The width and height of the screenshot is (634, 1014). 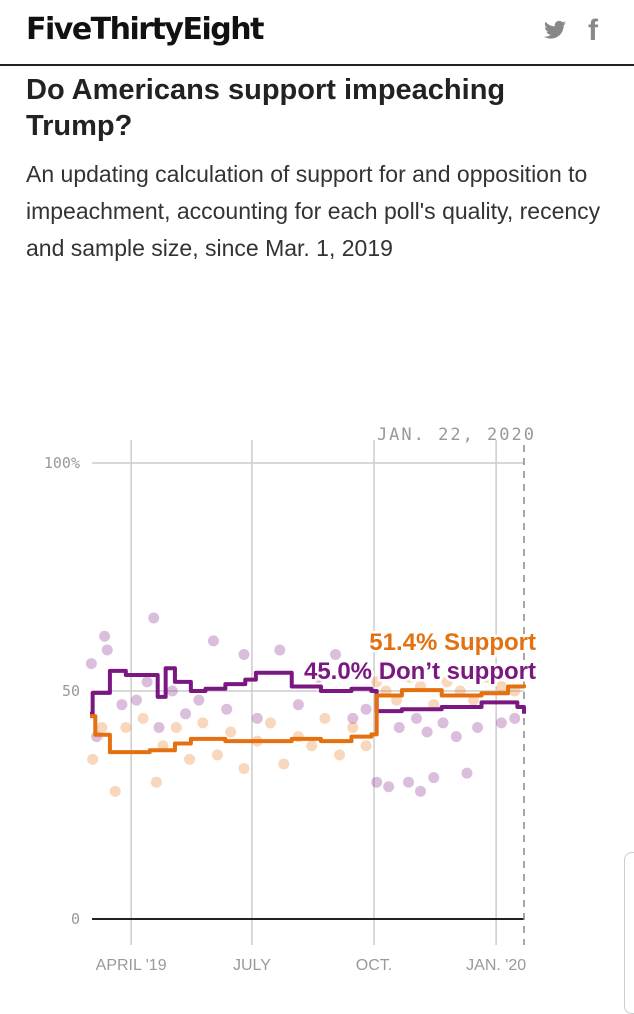 What do you see at coordinates (317, 33) in the screenshot?
I see `site-header: FiveThirtyEight f` at bounding box center [317, 33].